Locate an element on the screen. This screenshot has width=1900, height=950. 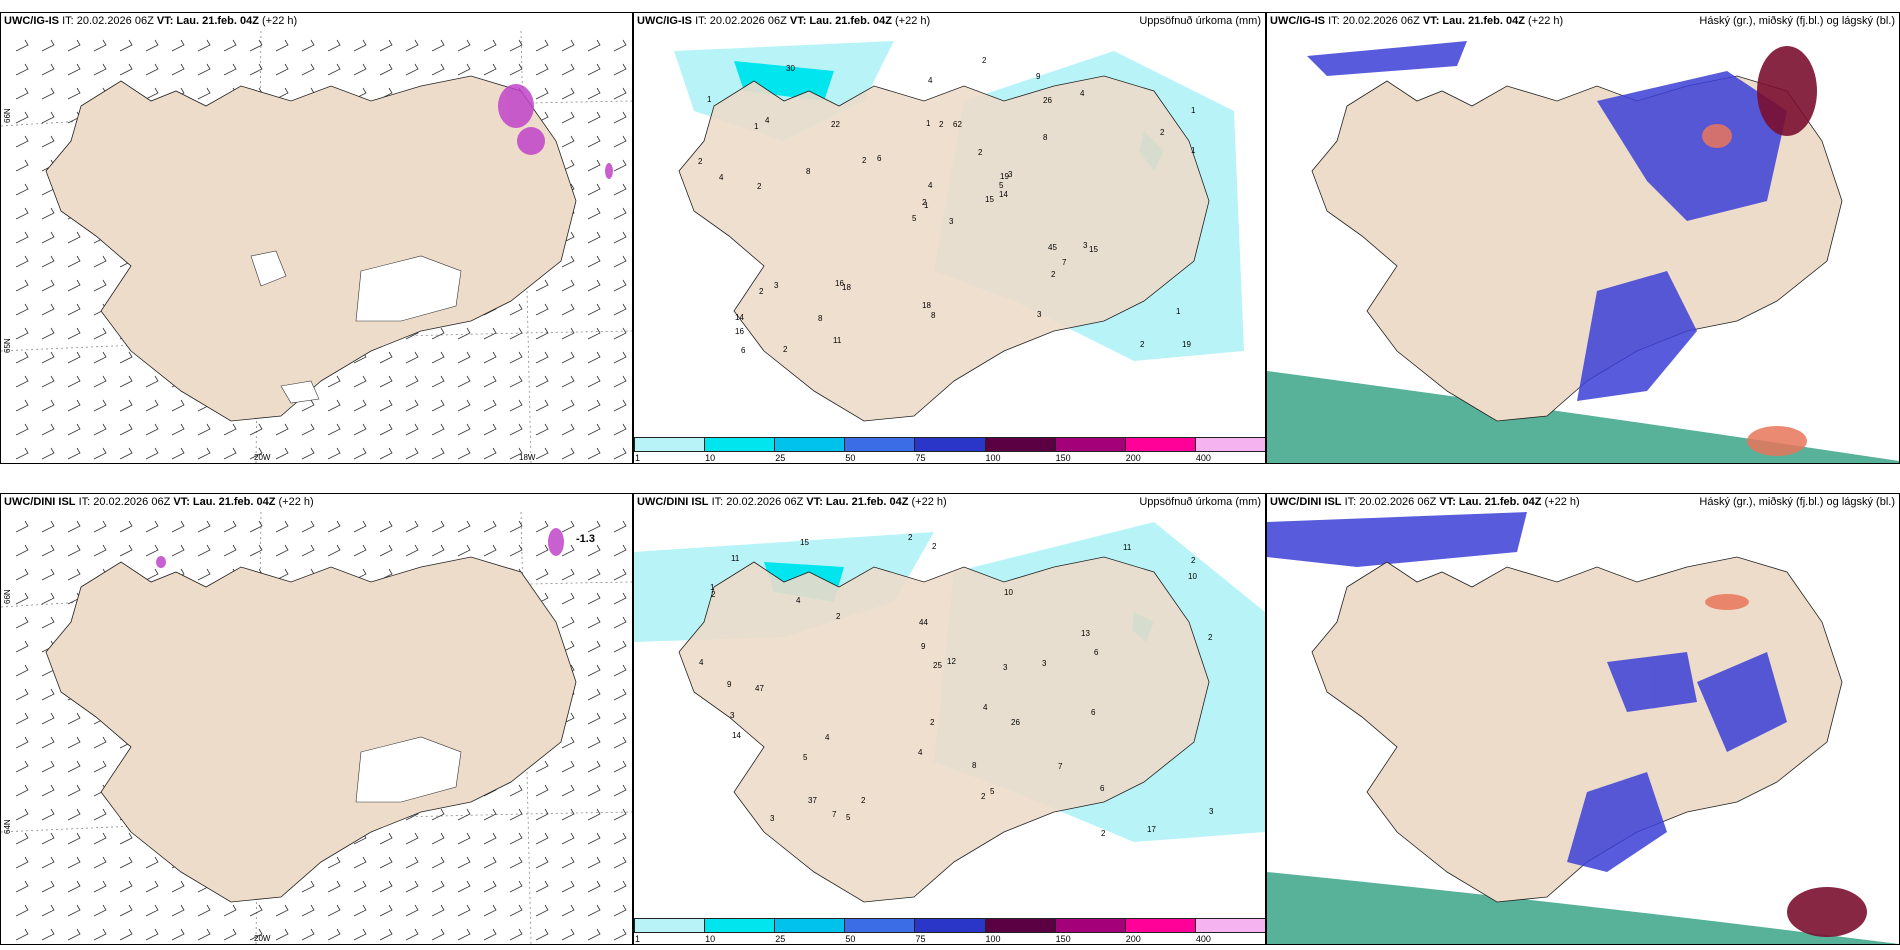
precip-title: Uppsöfnuð úrkoma (mm) is located at coordinates (1200, 502).